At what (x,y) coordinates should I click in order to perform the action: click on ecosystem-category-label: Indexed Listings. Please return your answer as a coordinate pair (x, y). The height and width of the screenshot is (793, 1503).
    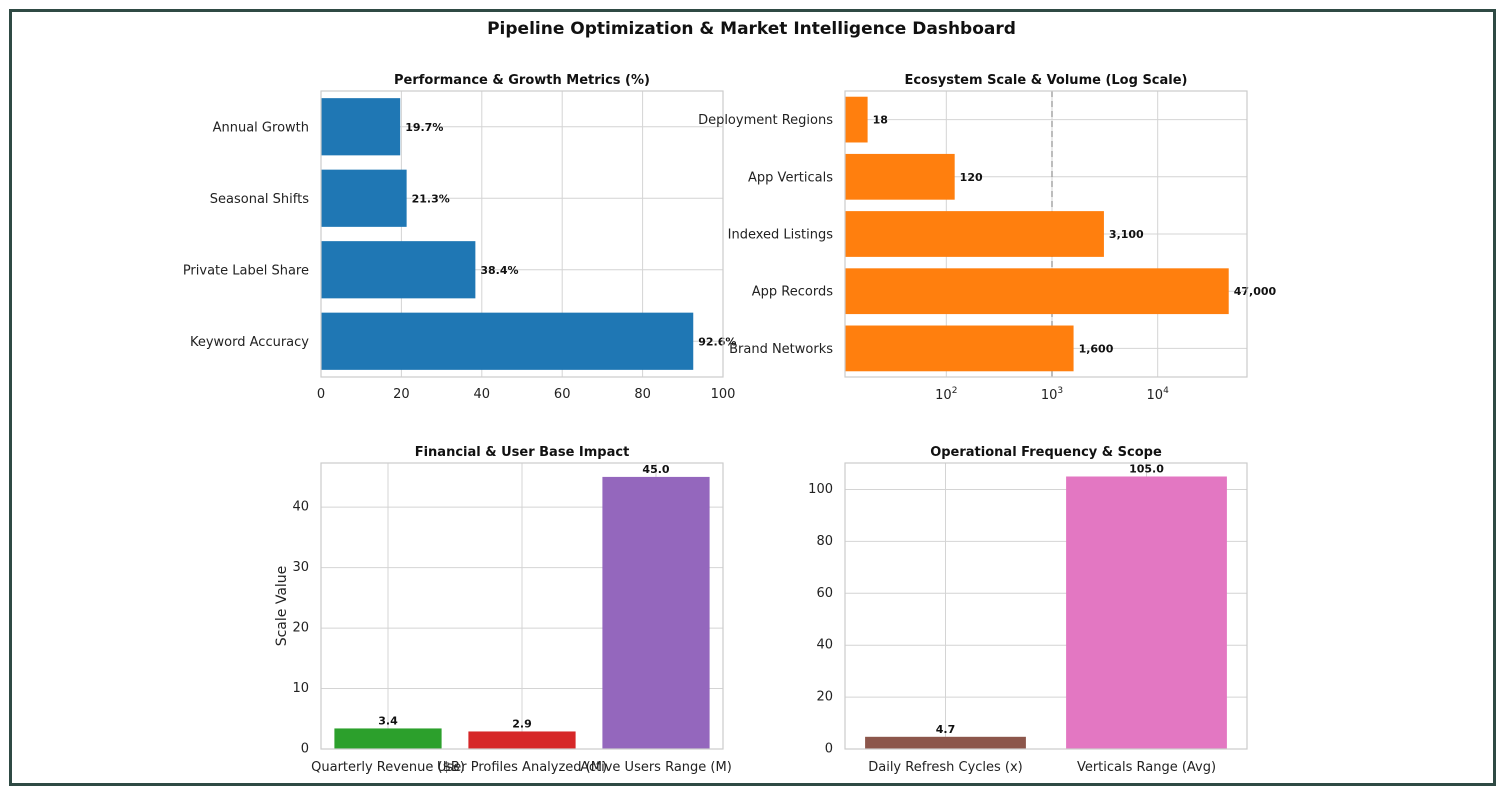
    Looking at the image, I should click on (781, 235).